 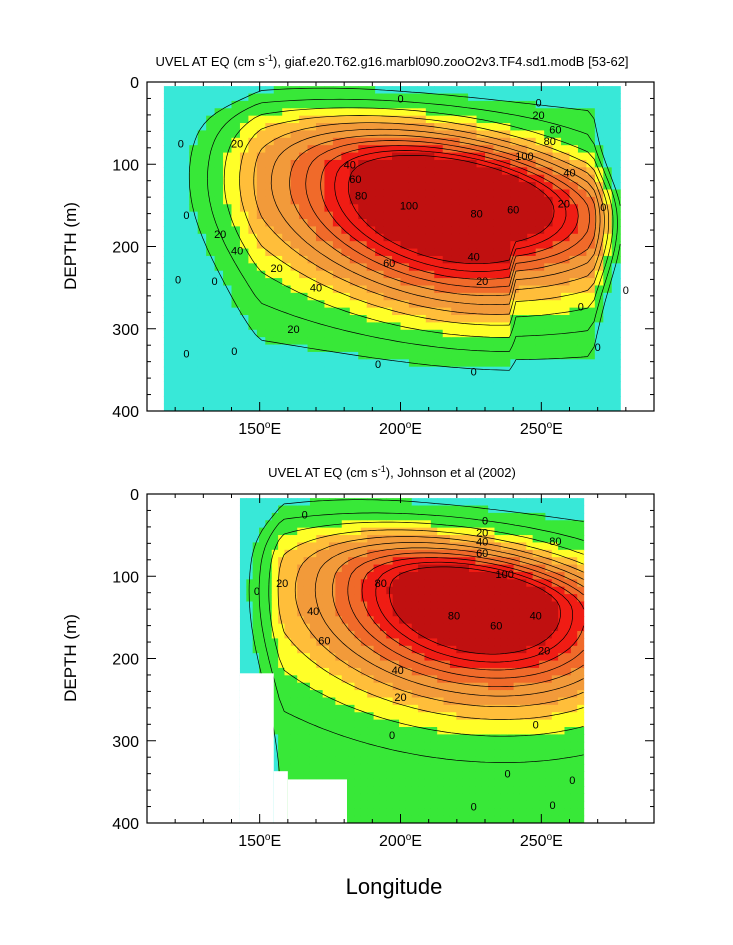 I want to click on contour-label: 60, so click(x=389, y=264).